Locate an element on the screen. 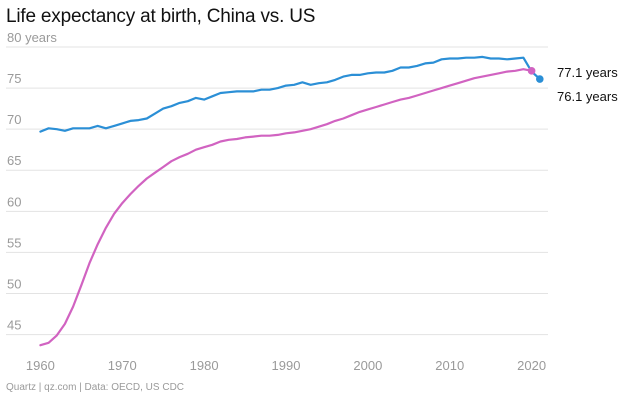 The image size is (620, 400). x-axis-ticks: 1960 1970 1980 1990 2000 2010 2020 is located at coordinates (286, 365).